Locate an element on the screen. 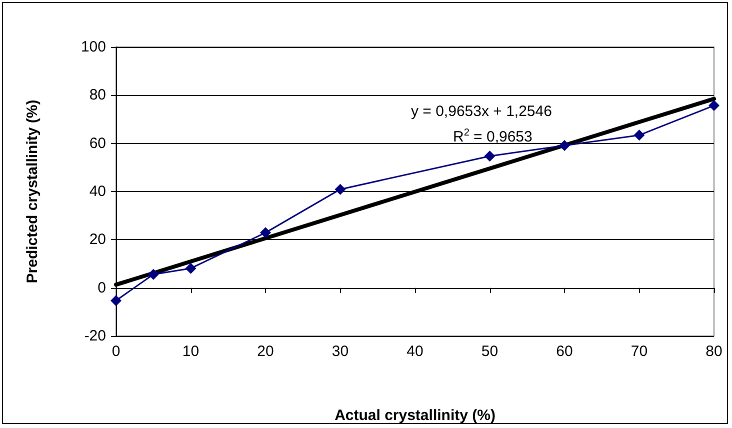 The height and width of the screenshot is (428, 732). y-tick-label: 60 is located at coordinates (97, 143).